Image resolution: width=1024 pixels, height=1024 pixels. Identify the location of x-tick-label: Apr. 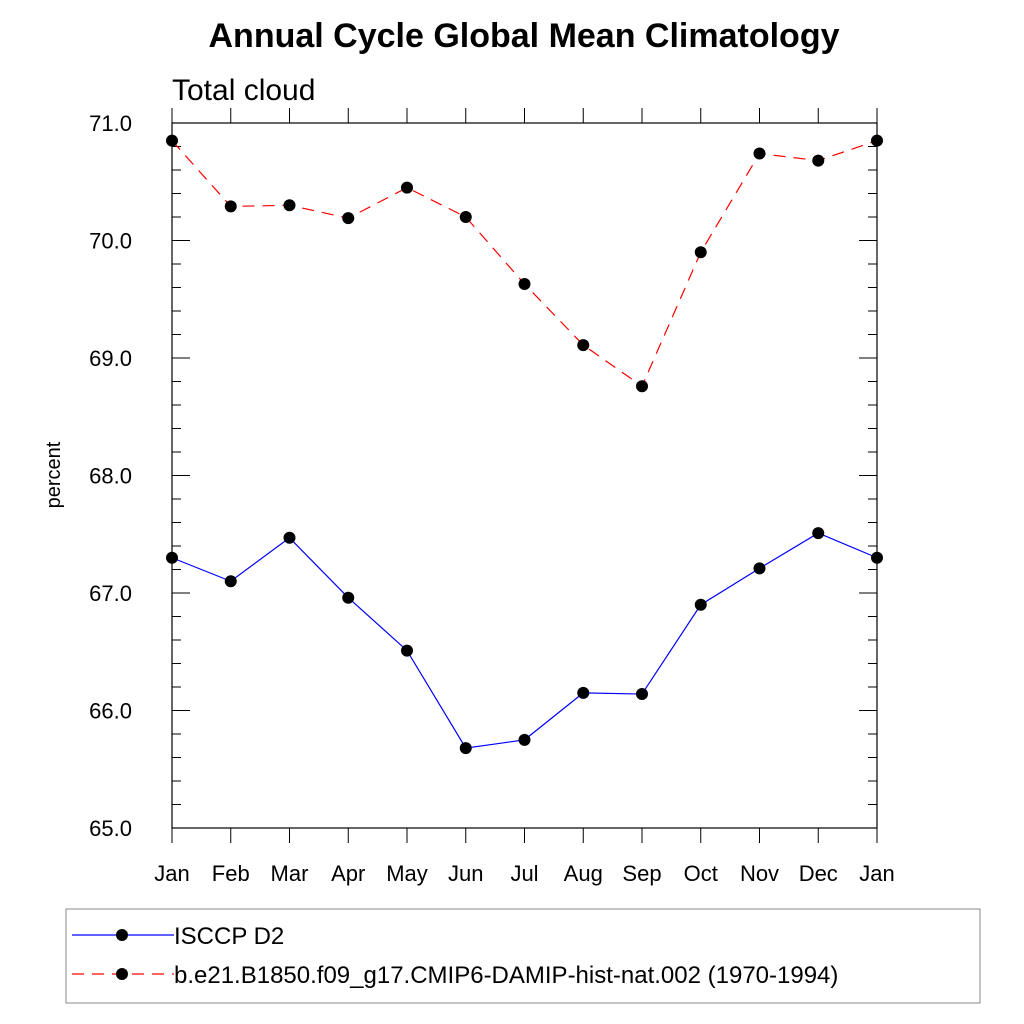
(348, 873).